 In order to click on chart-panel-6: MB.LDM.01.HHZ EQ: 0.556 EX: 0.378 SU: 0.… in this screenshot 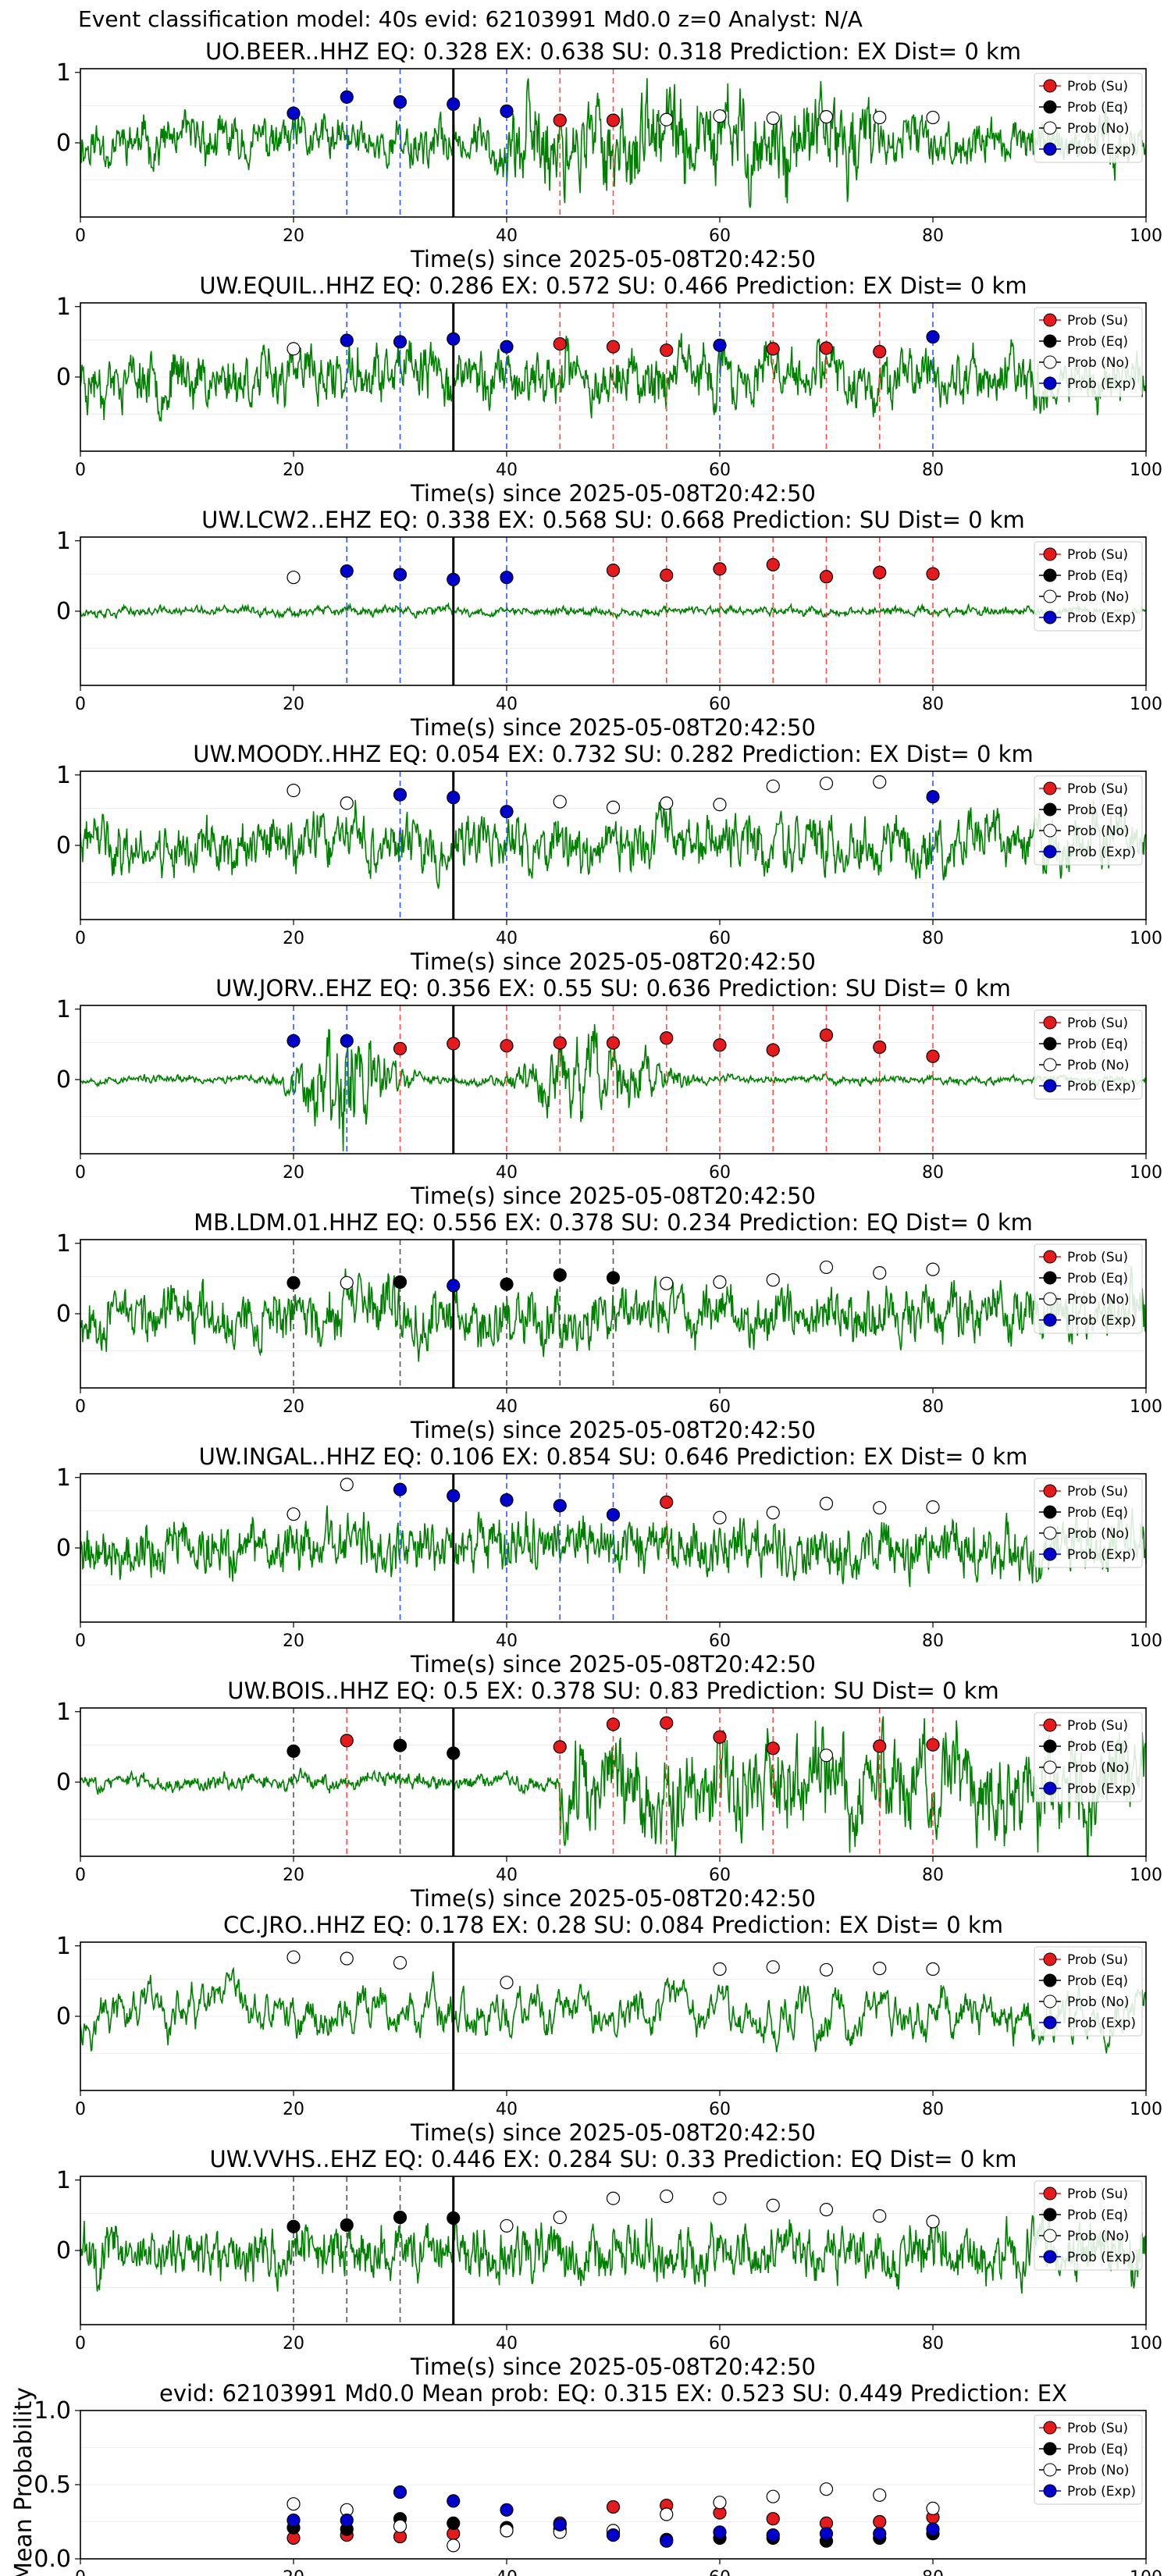, I will do `click(609, 1326)`.